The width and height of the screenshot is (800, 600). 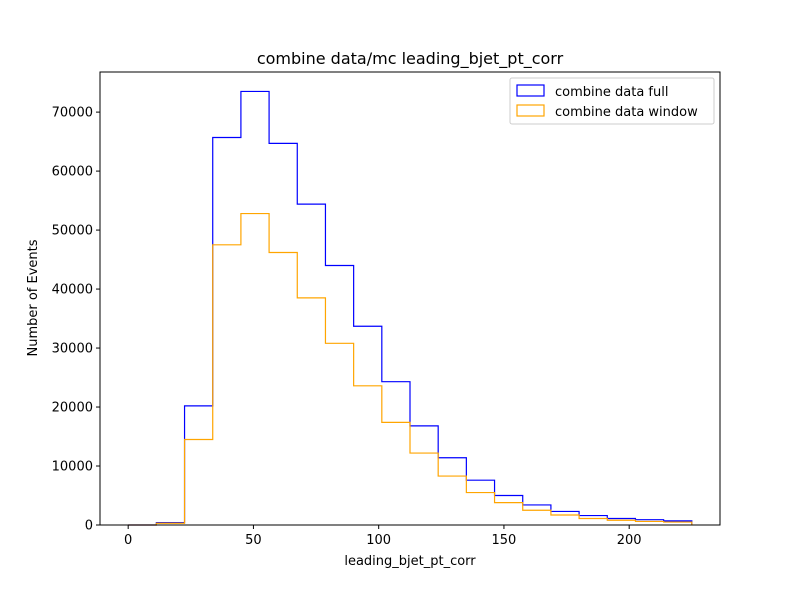 What do you see at coordinates (504, 540) in the screenshot?
I see `x-tick-label: 150` at bounding box center [504, 540].